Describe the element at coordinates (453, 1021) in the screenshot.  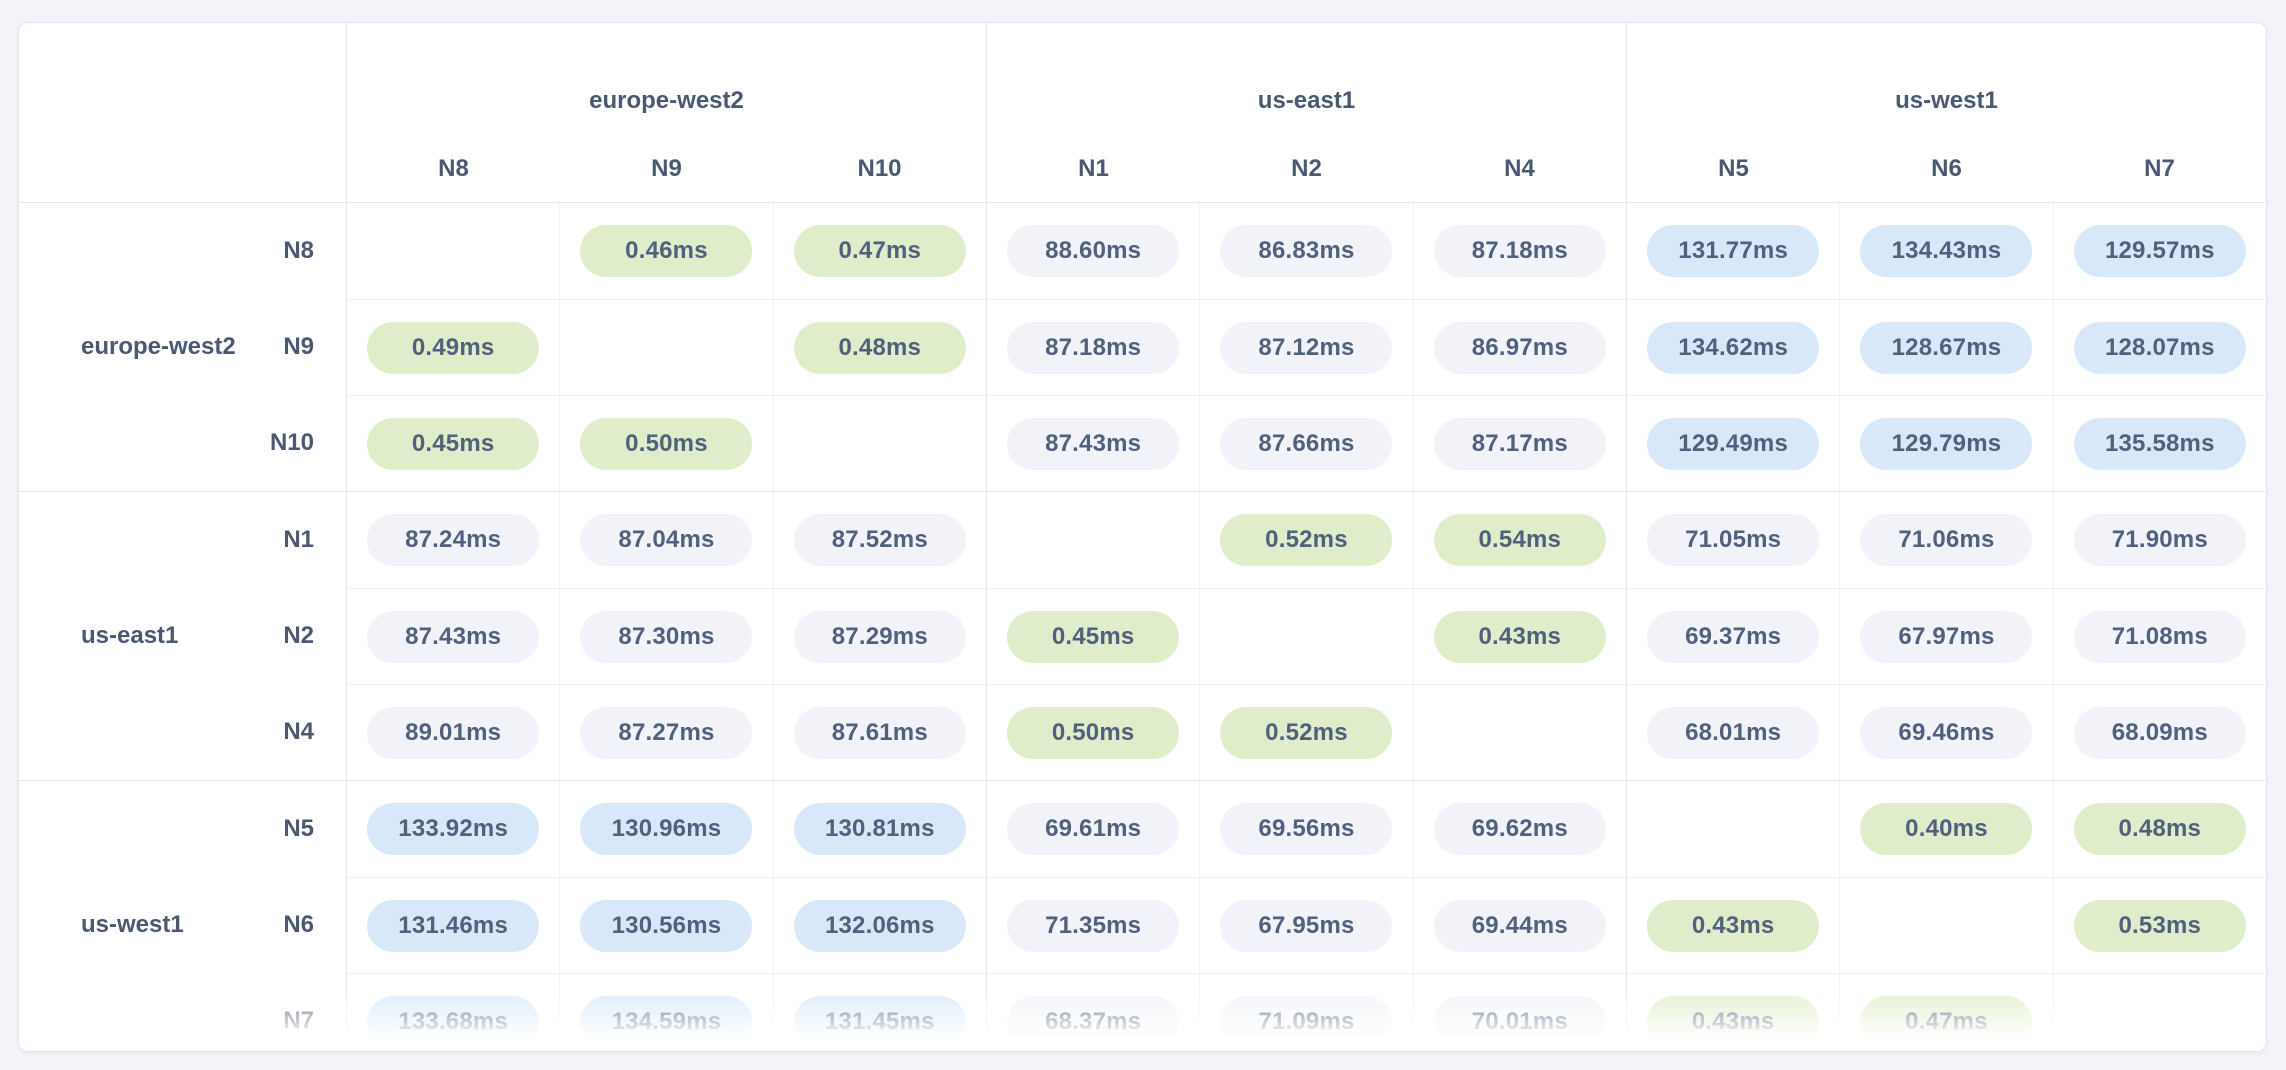
I see `latency-value-pill: 133.68ms` at that location.